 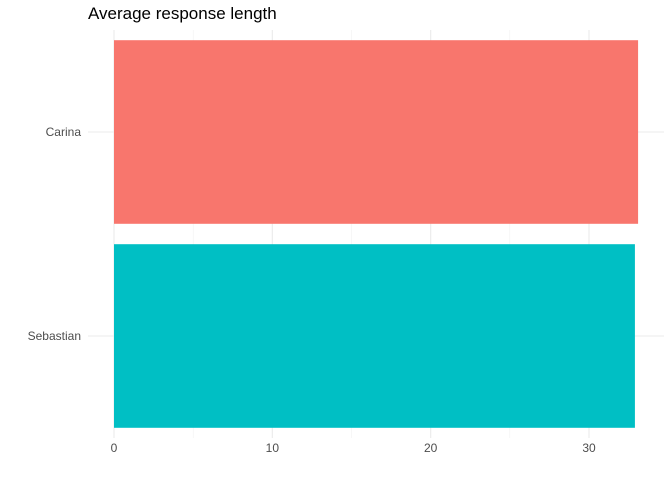 What do you see at coordinates (55, 234) in the screenshot?
I see `y-axis-labels: Carina Sebastian` at bounding box center [55, 234].